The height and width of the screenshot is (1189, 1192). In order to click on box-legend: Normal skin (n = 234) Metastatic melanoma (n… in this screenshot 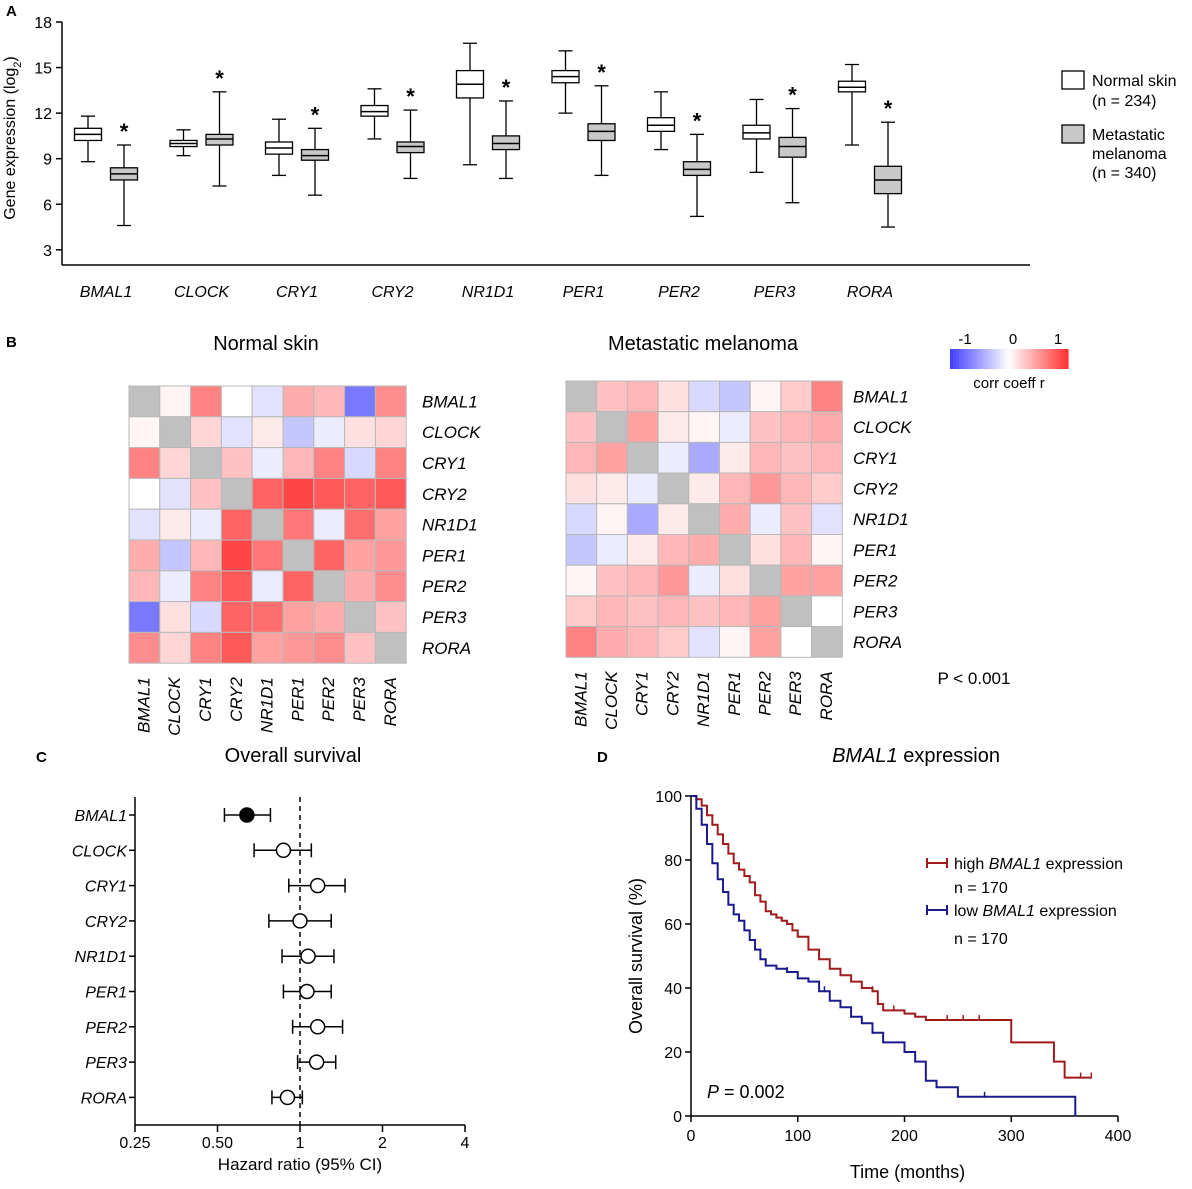, I will do `click(1118, 126)`.